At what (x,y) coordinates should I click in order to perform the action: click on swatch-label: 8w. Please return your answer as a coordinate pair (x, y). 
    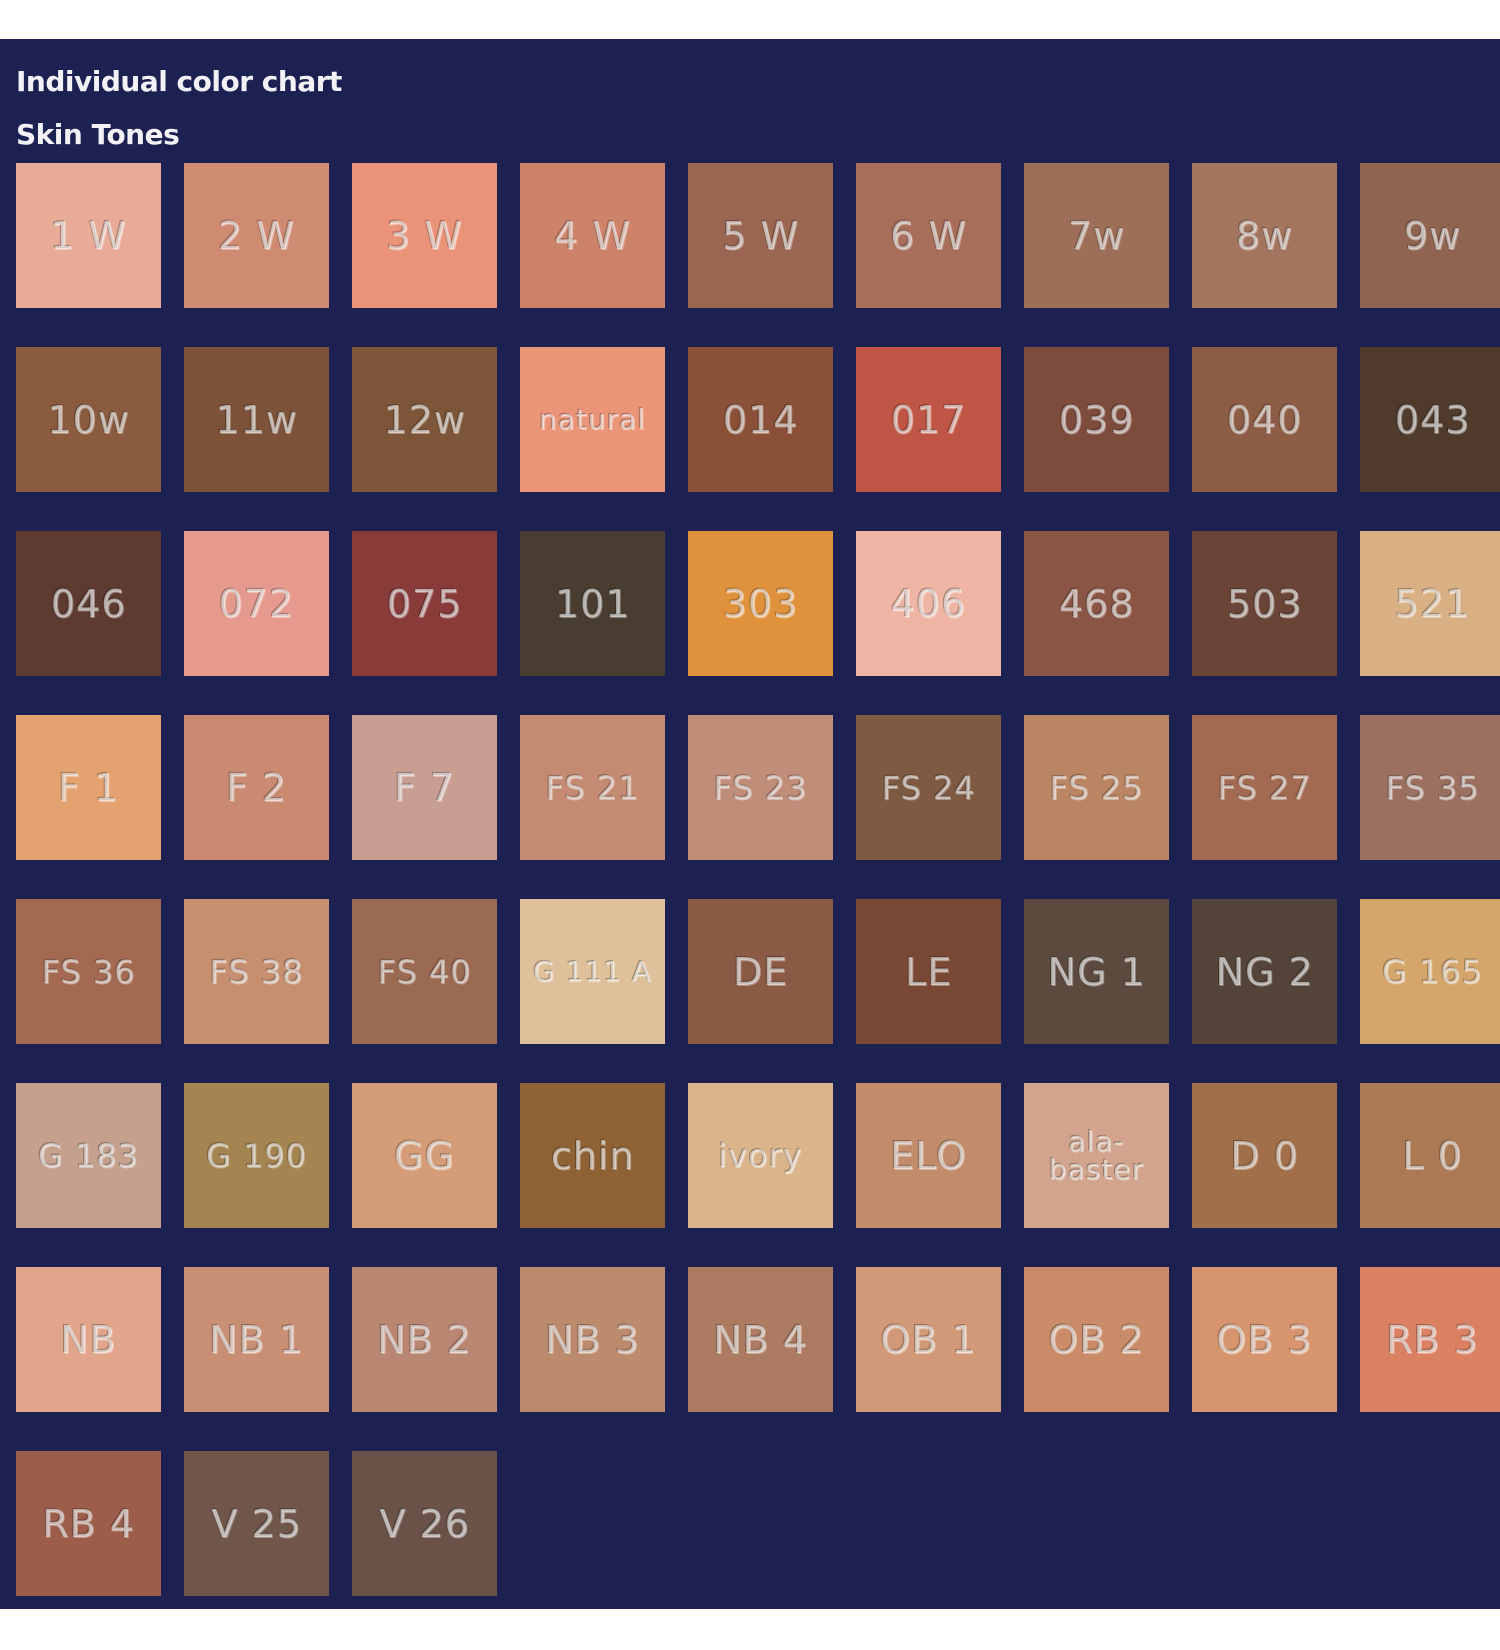
    Looking at the image, I should click on (1264, 235).